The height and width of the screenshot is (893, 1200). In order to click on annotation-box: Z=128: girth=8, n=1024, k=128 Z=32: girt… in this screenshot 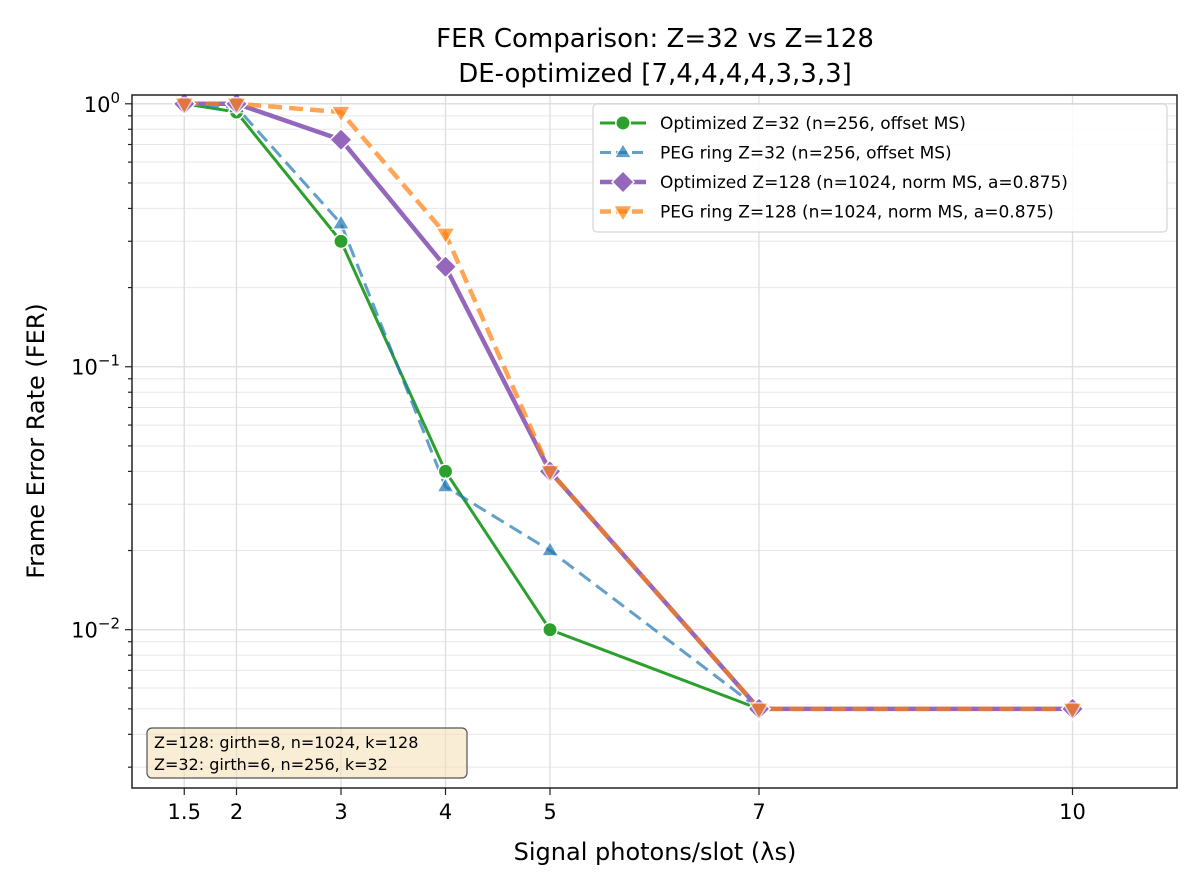, I will do `click(307, 753)`.